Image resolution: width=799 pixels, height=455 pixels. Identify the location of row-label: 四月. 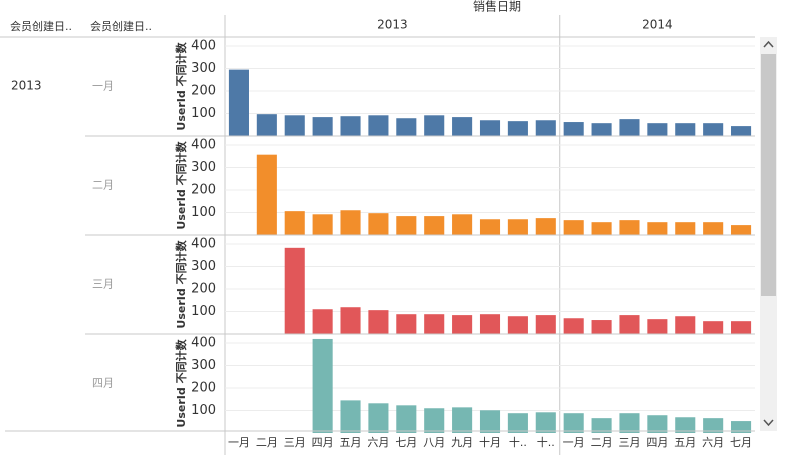
(103, 383).